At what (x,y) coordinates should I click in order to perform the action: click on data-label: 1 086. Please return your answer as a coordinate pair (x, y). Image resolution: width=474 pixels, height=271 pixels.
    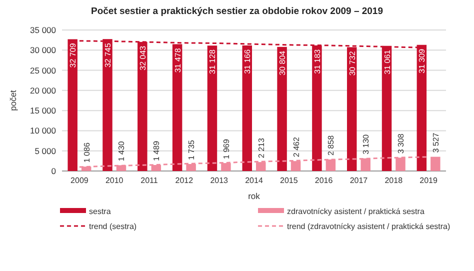
    Looking at the image, I should click on (87, 152).